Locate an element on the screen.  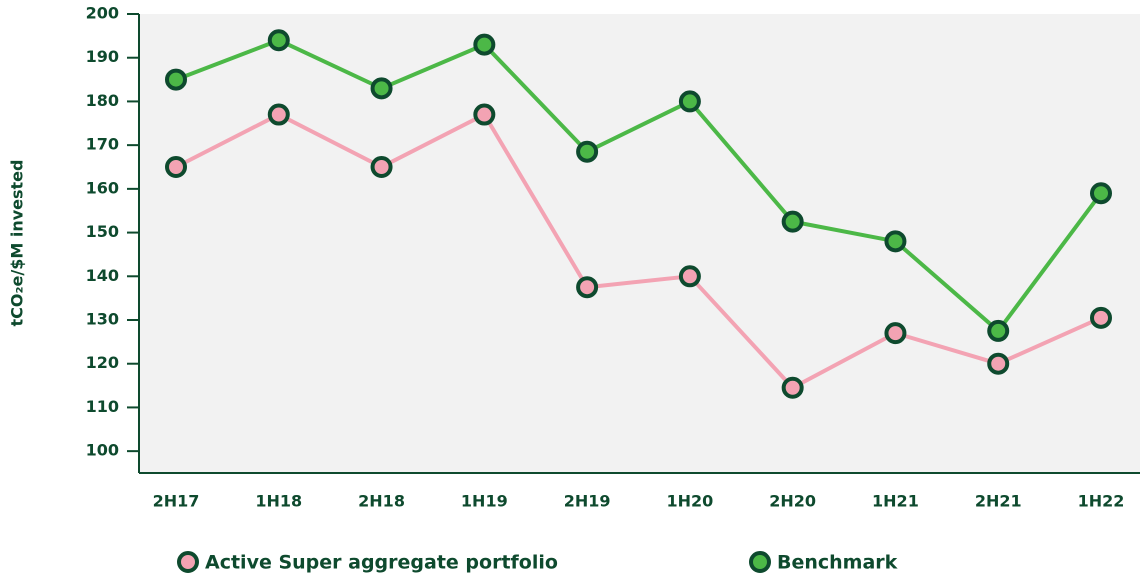
y-tick-label: 190 is located at coordinates (102, 56).